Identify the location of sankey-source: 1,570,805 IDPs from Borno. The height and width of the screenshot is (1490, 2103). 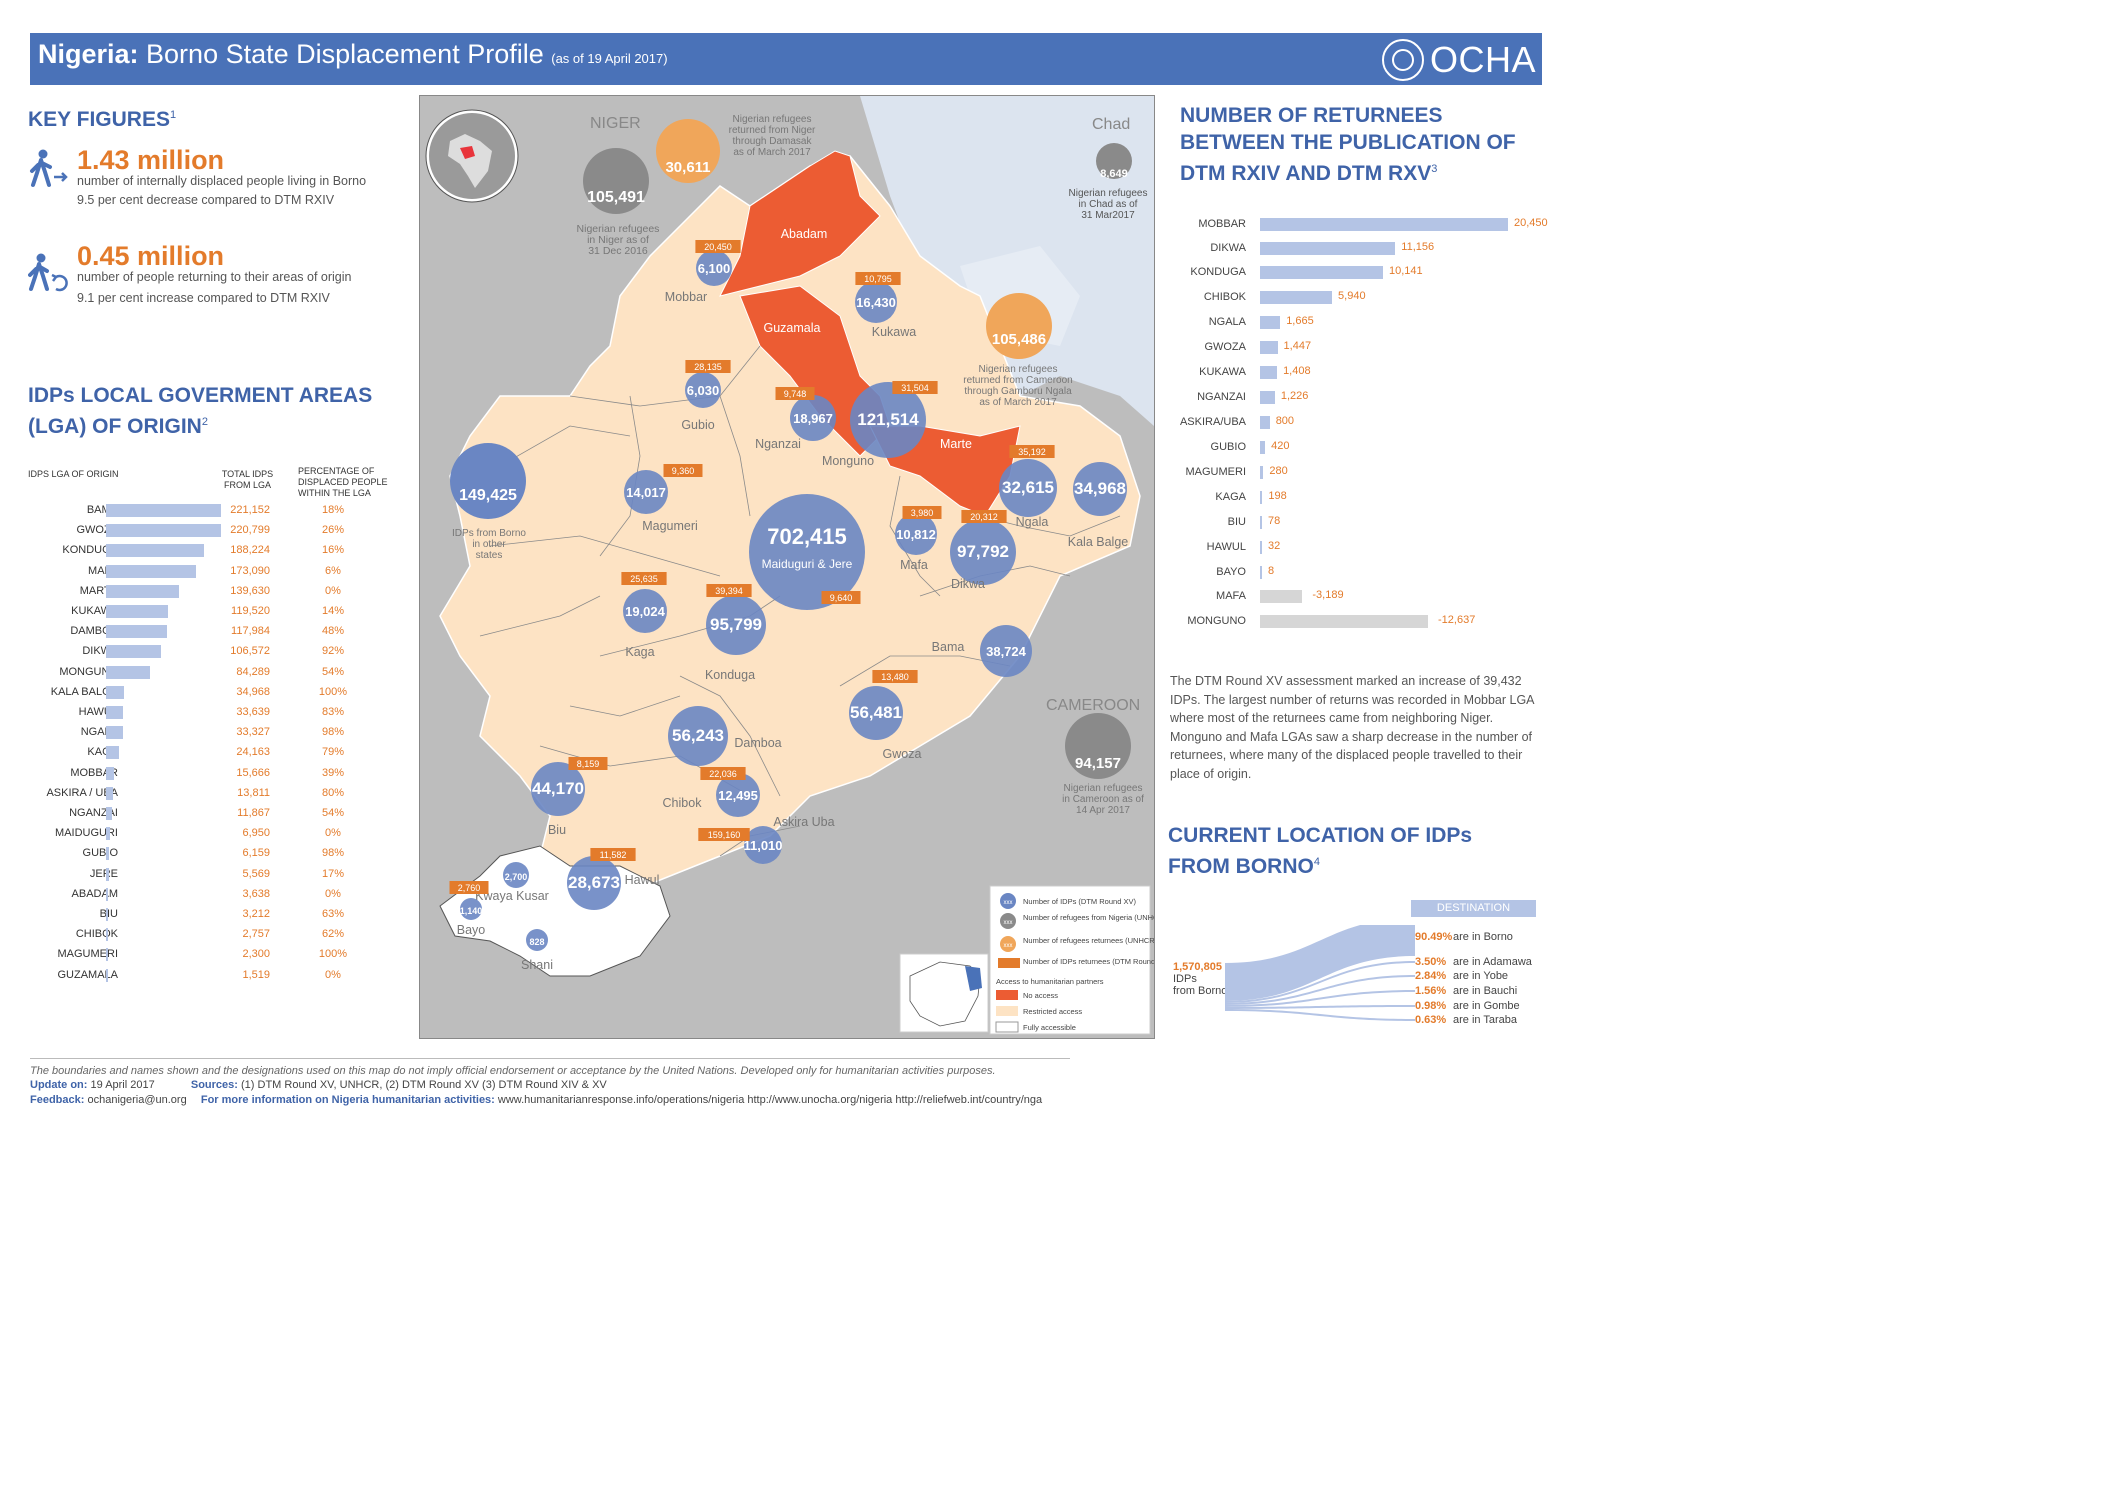
(1200, 979).